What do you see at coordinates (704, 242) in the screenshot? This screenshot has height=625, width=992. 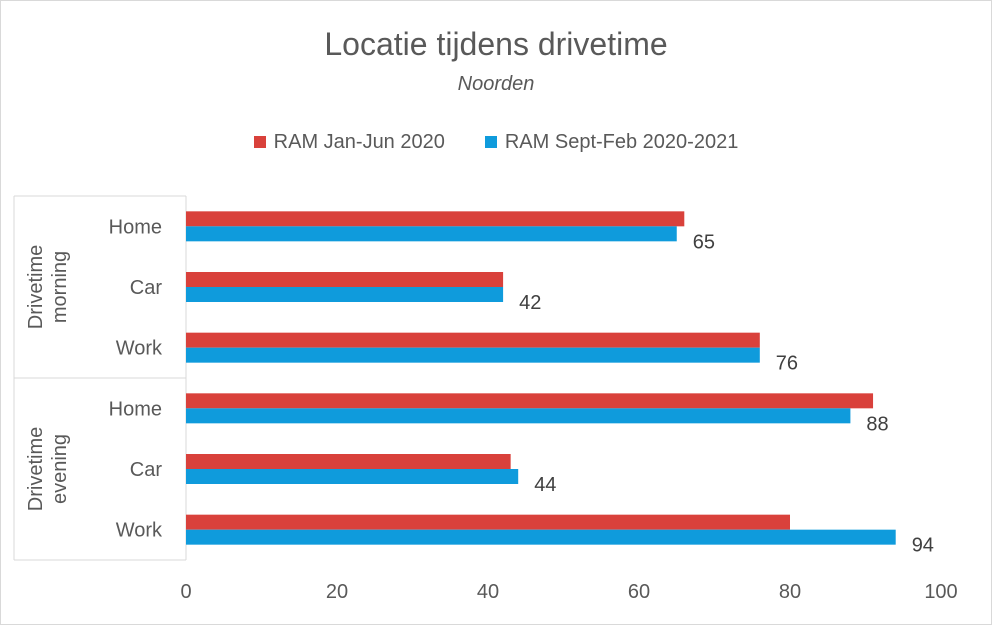 I see `data-label: 65` at bounding box center [704, 242].